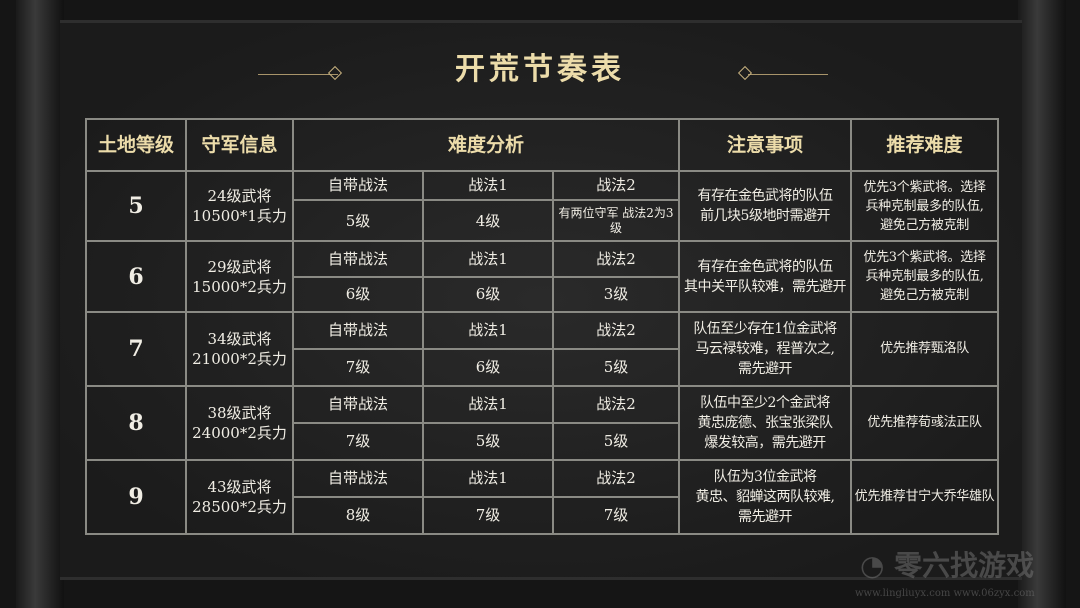 The image size is (1080, 608). What do you see at coordinates (765, 286) in the screenshot?
I see `text-line: 其中关平队较难，需先避开` at bounding box center [765, 286].